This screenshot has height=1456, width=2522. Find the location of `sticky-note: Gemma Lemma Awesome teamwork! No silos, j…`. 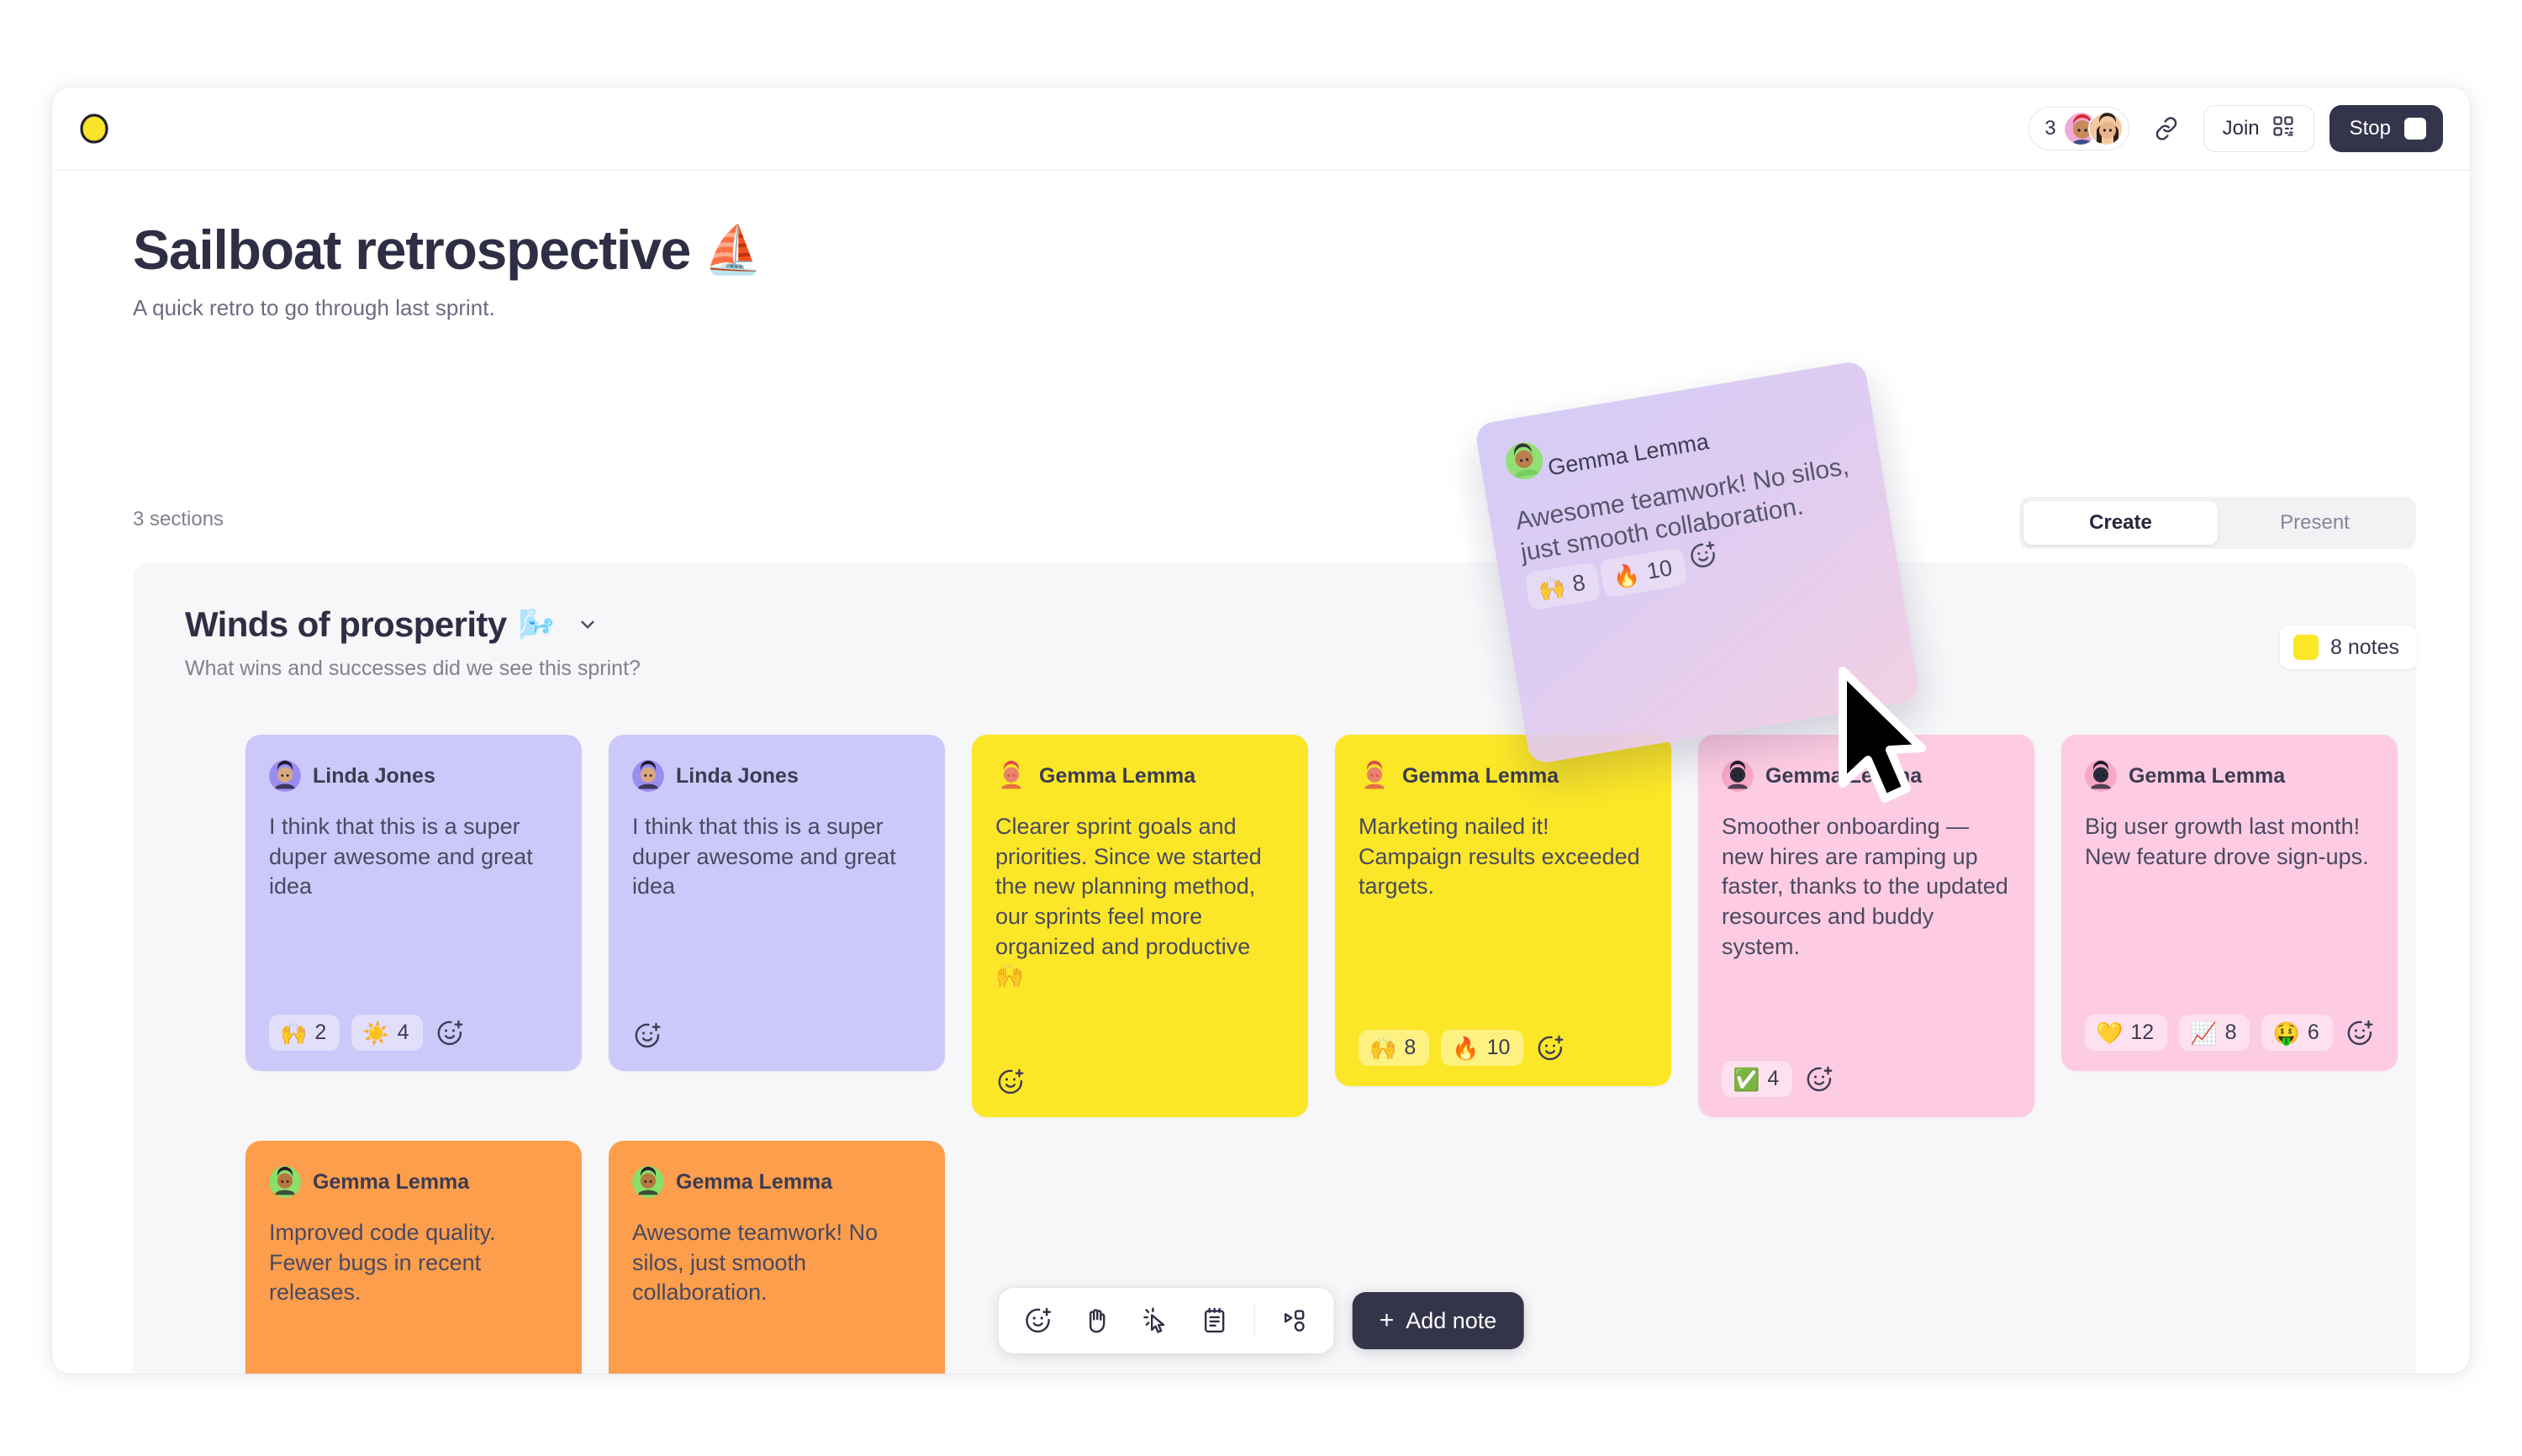

sticky-note: Gemma Lemma Awesome teamwork! No silos, j… is located at coordinates (777, 1257).